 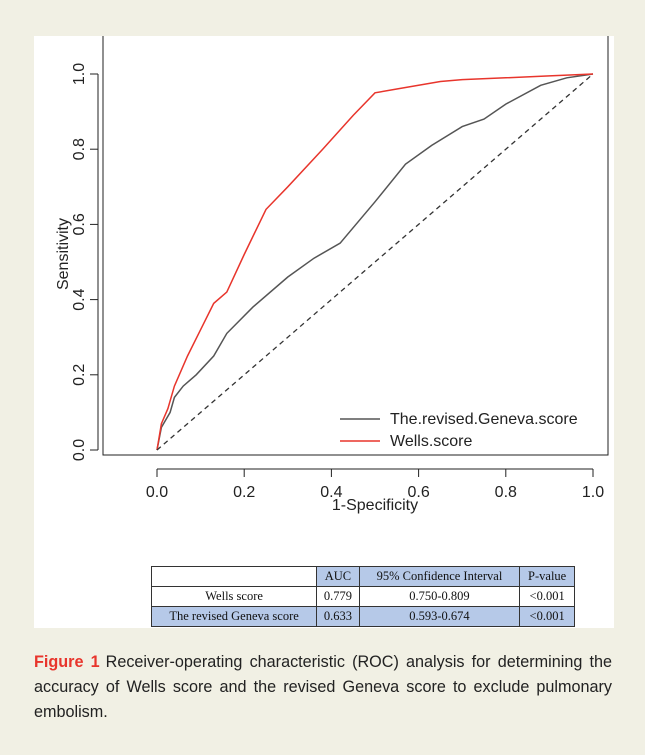 I want to click on y-tick-label: 0.0, so click(x=79, y=450).